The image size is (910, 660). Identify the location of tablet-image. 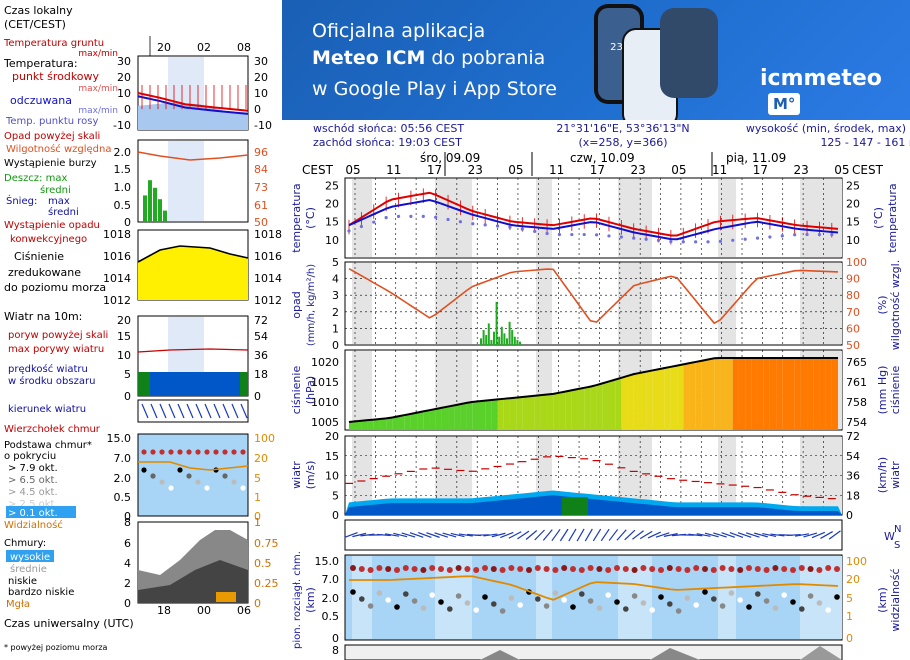
(689, 53).